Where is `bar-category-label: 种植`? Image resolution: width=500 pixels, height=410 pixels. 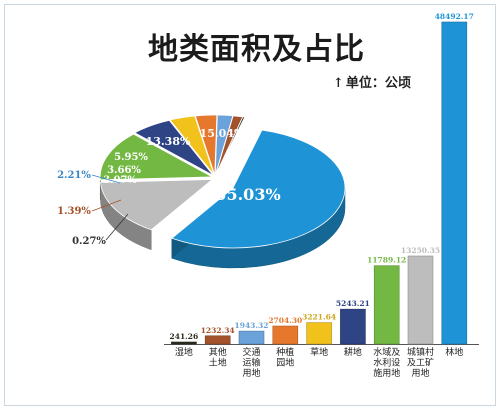 bar-category-label: 种植 is located at coordinates (285, 352).